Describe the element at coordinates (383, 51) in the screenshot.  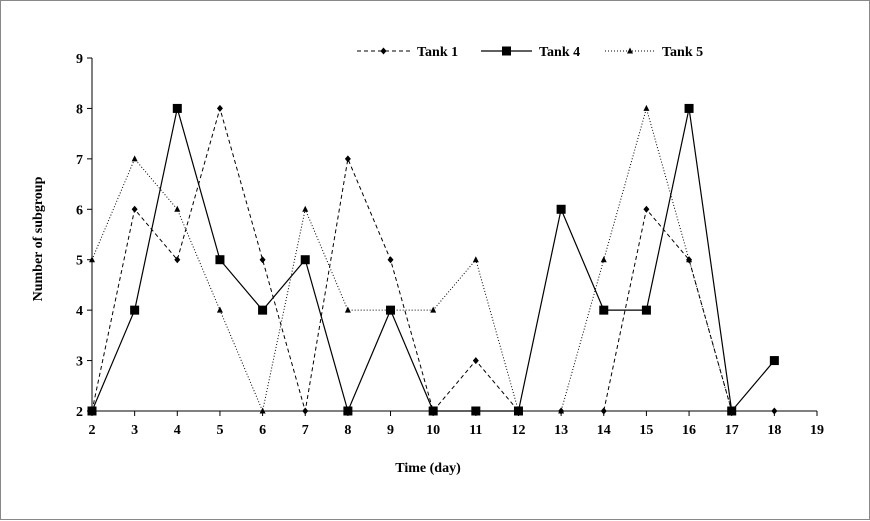
I see `legend-marker-diamond` at that location.